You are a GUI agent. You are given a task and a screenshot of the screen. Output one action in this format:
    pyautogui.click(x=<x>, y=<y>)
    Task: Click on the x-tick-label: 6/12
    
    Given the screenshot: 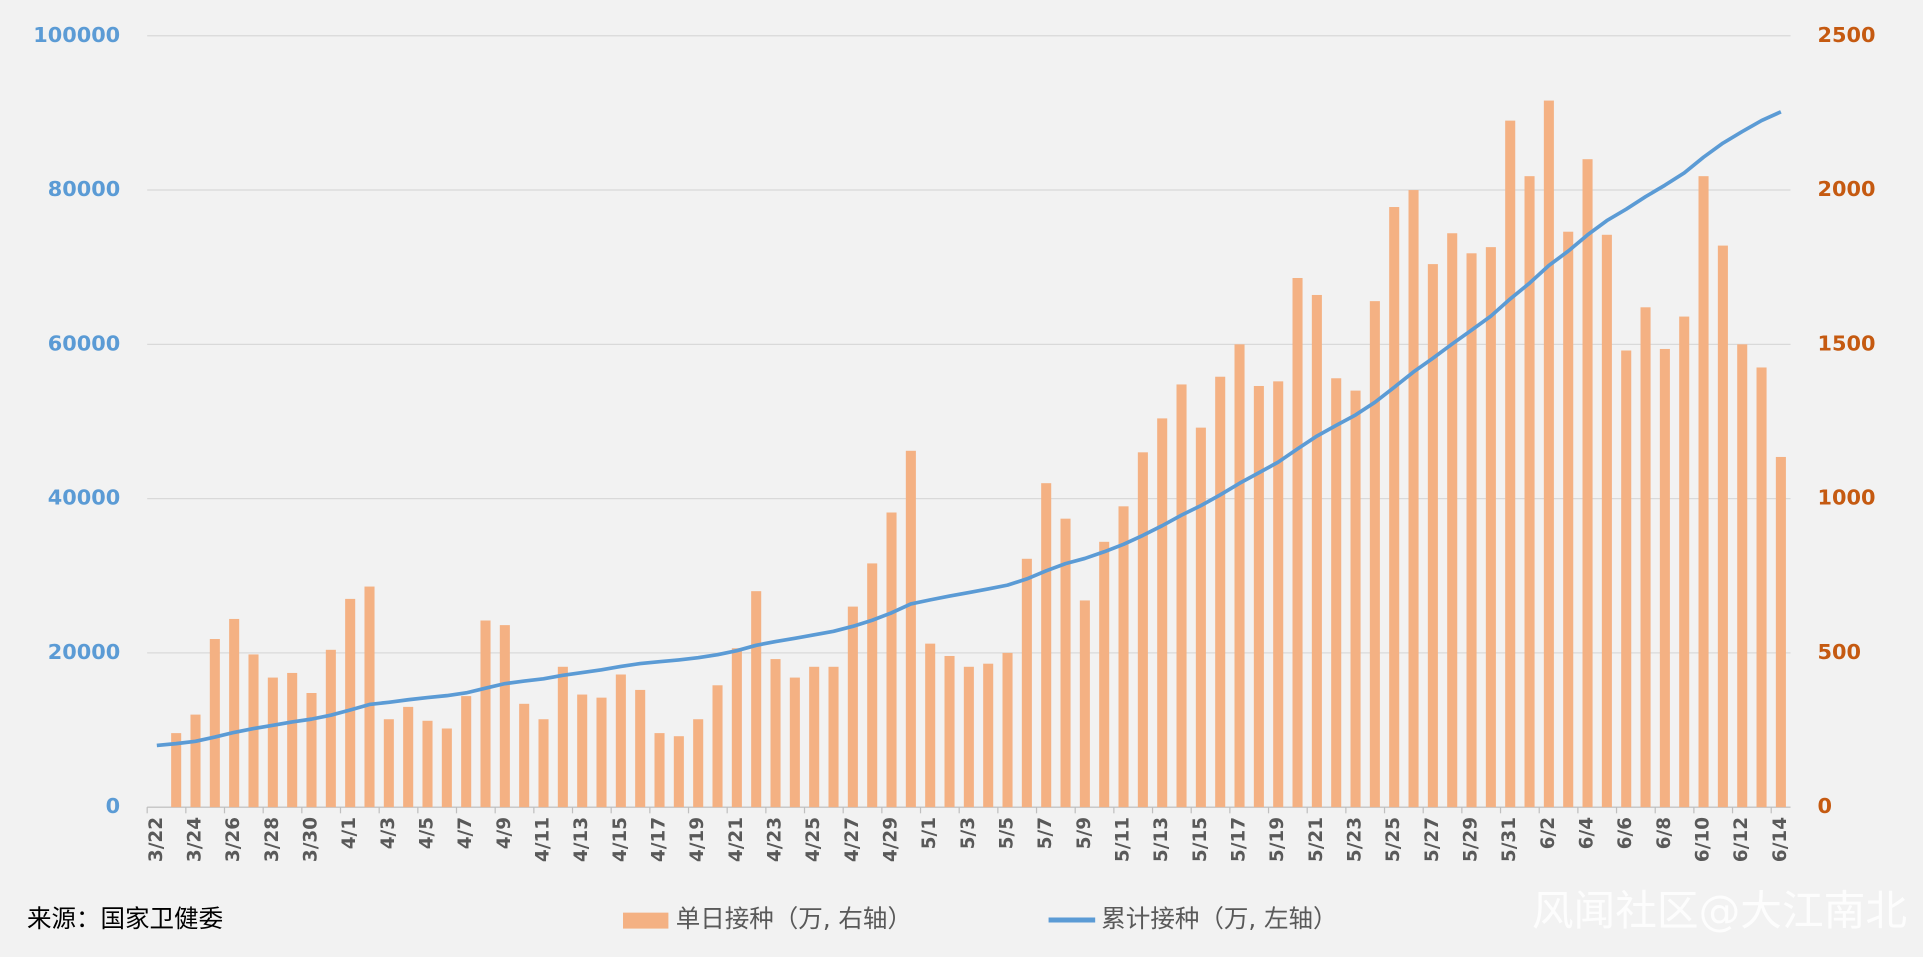 What is the action you would take?
    pyautogui.click(x=1741, y=839)
    